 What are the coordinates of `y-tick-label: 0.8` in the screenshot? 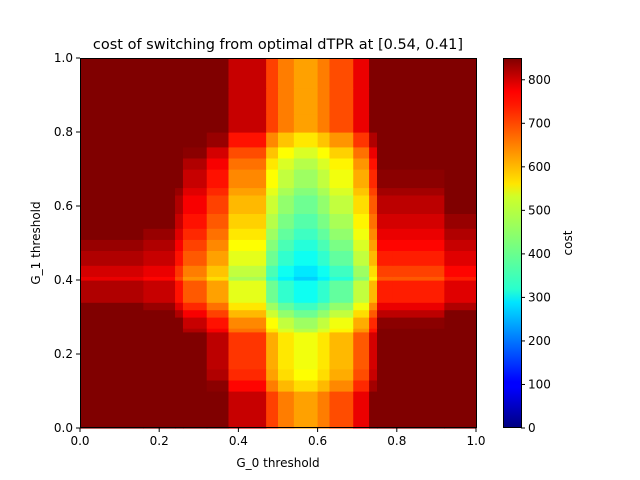 It's located at (63, 132).